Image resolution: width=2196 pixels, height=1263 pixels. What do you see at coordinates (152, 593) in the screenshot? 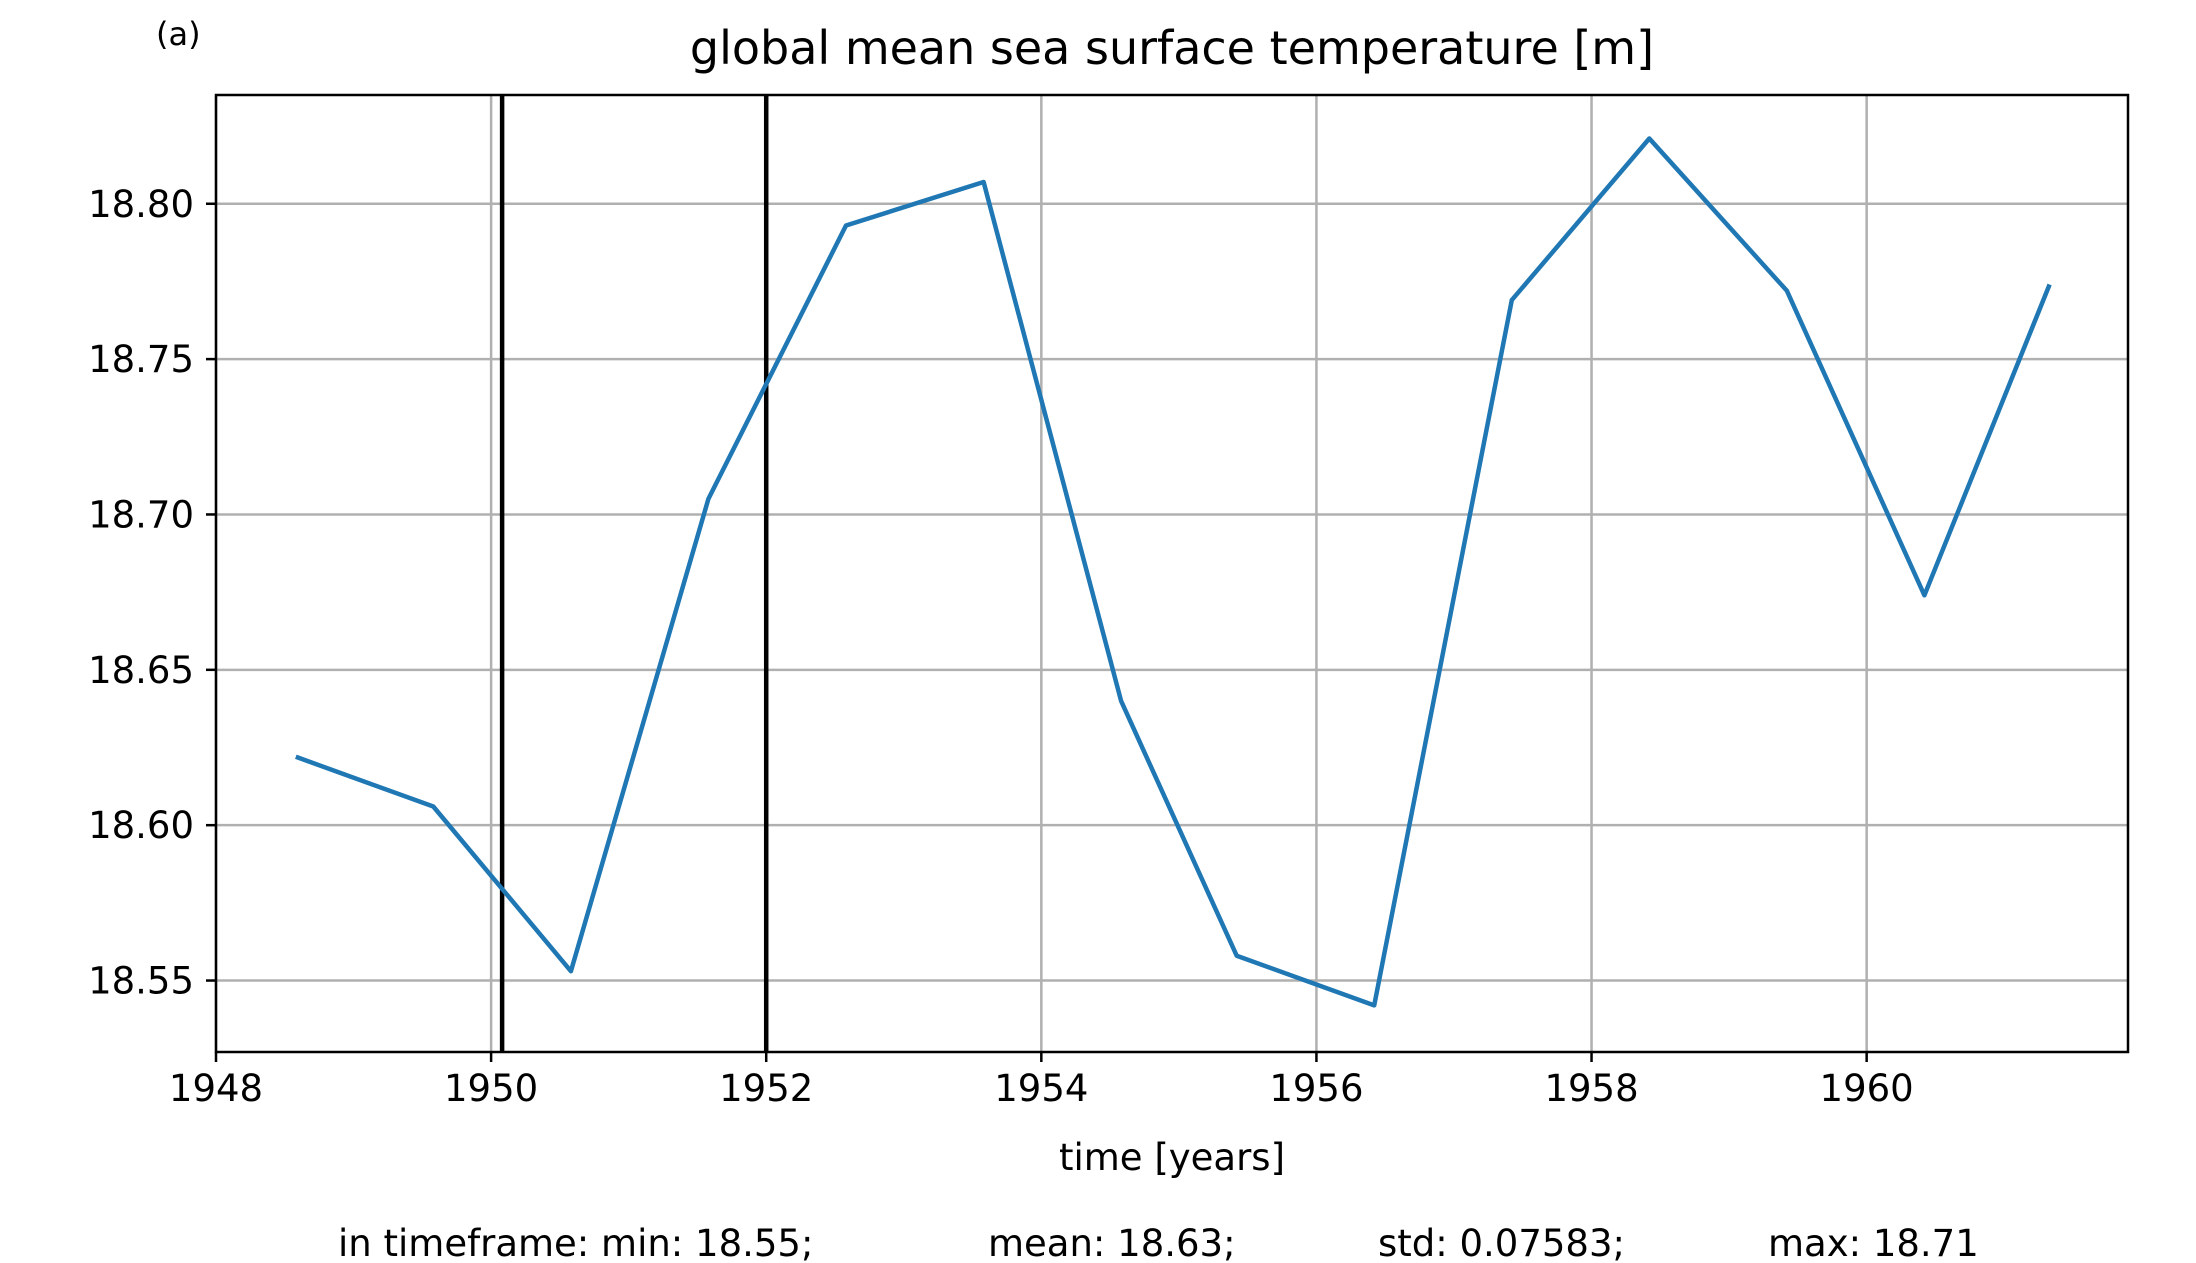
I see `y-axis-ticks: 18.55 18.60 18.65 18.70 18.75 18.80` at bounding box center [152, 593].